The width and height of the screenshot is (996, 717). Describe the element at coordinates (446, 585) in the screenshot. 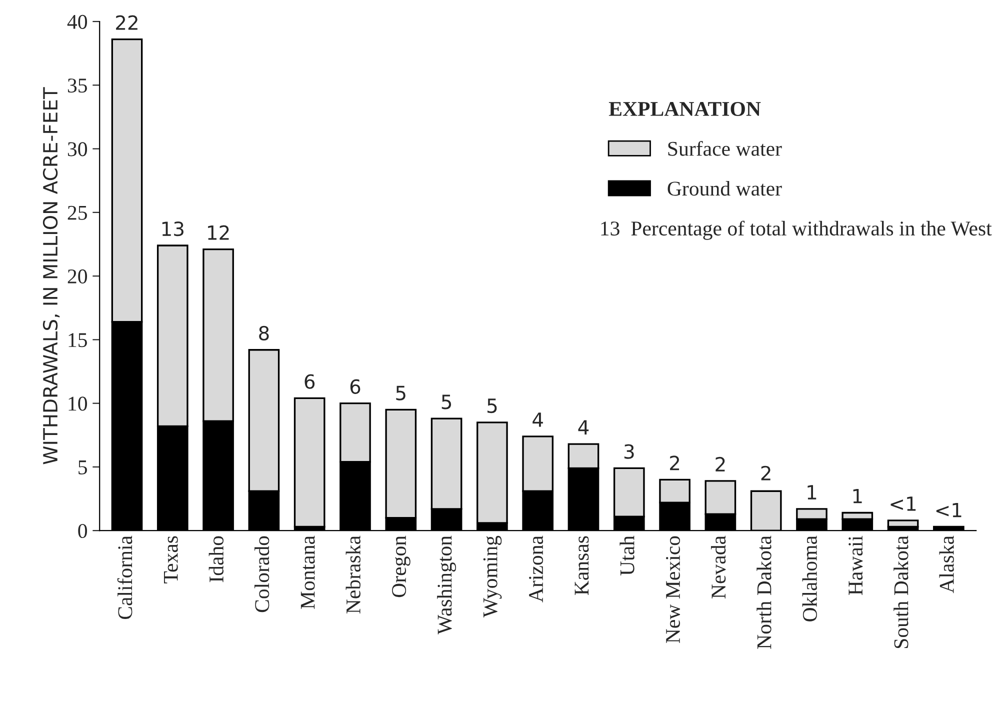

I see `x-tick-label: Washington` at that location.